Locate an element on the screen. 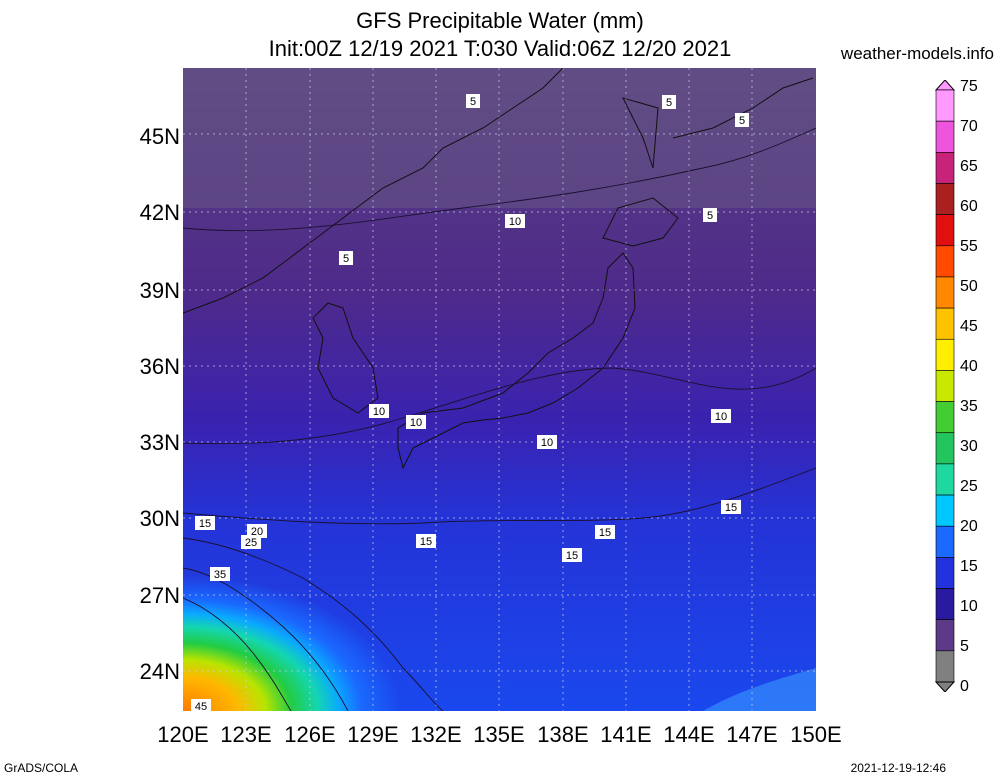  colorbar-label: 20 is located at coordinates (969, 526).